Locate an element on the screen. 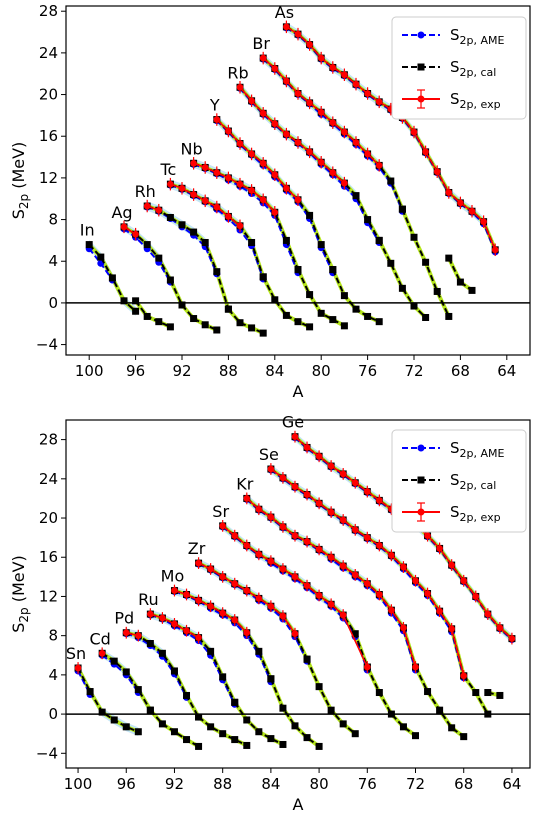 This screenshot has width=533, height=821. legend-entry-exp: S2p, exp is located at coordinates (451, 513).